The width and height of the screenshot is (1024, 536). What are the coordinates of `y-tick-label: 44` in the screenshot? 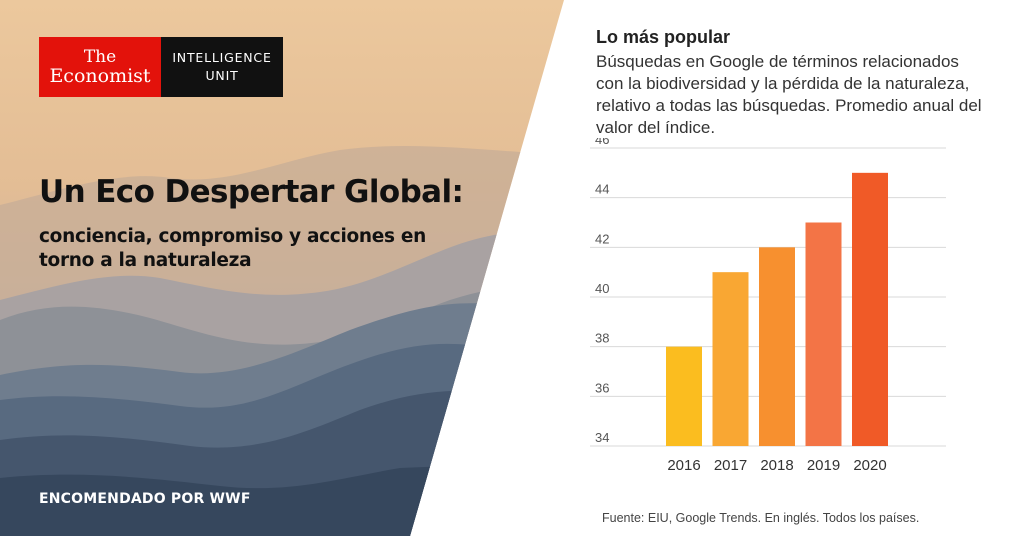 It's located at (602, 189).